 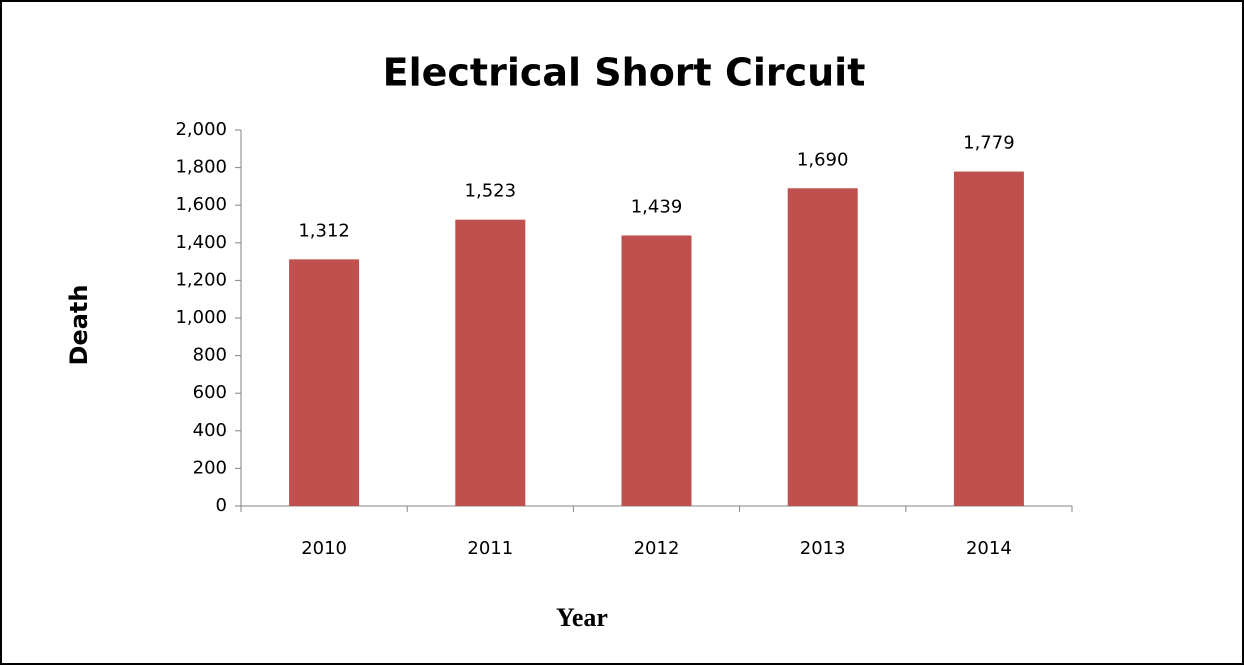 I want to click on x-tick-label: 2013, so click(x=823, y=548).